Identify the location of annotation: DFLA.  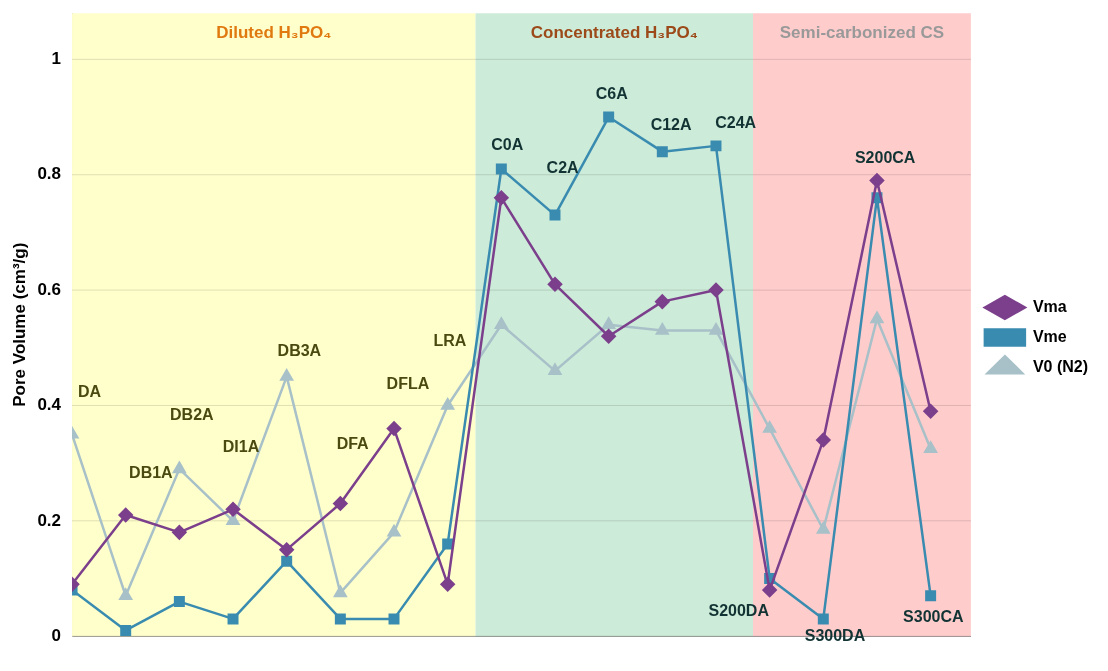
(408, 384).